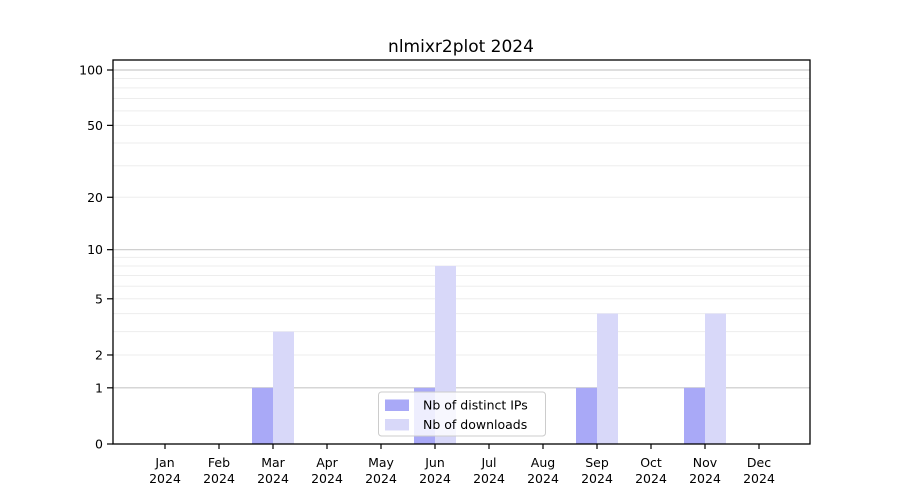  Describe the element at coordinates (475, 424) in the screenshot. I see `legend-label: Nb of downloads` at that location.